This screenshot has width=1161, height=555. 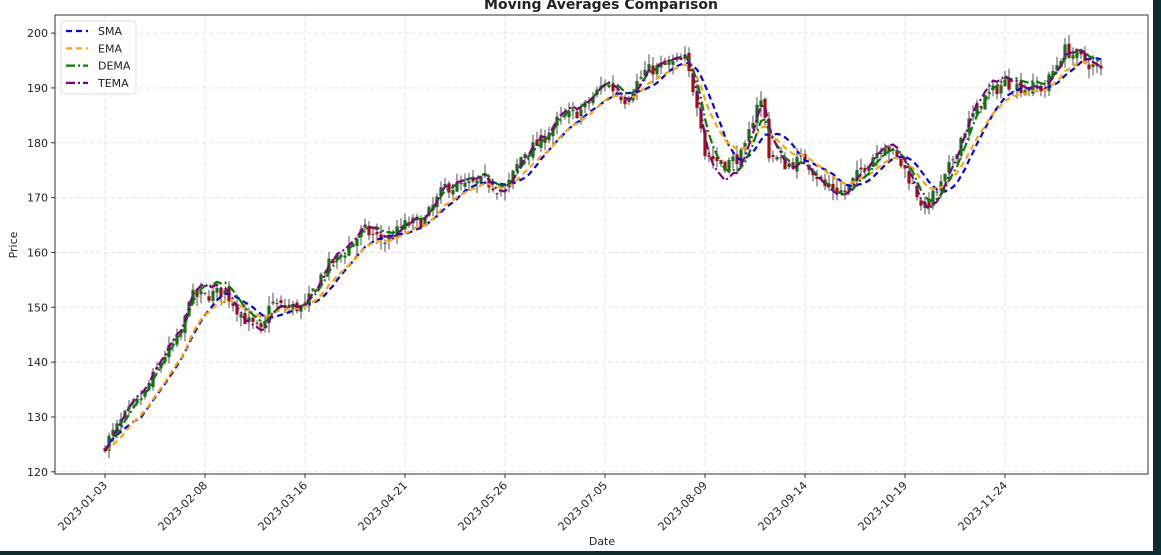 What do you see at coordinates (383, 506) in the screenshot?
I see `x-tick-label: 2023-04-21` at bounding box center [383, 506].